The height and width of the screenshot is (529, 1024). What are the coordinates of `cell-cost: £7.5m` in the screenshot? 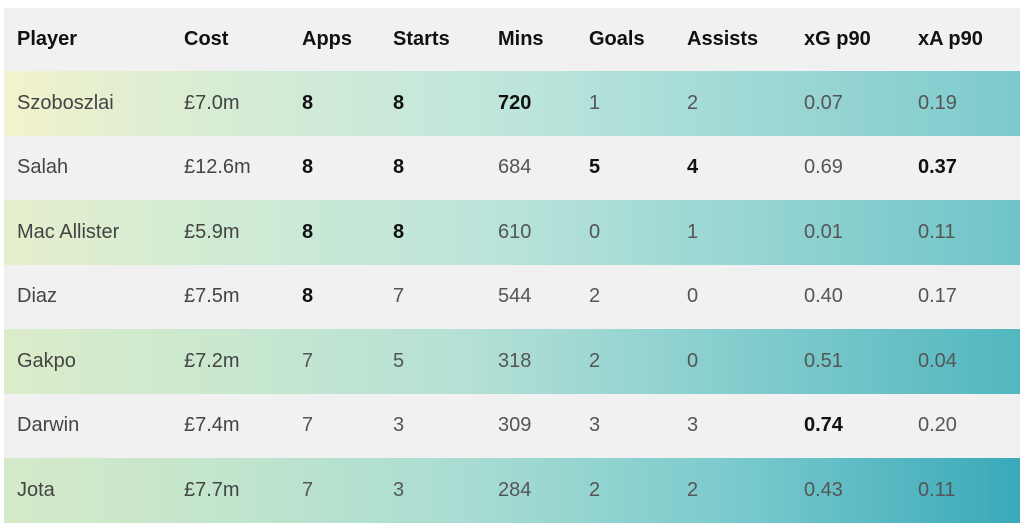 It's located at (212, 296).